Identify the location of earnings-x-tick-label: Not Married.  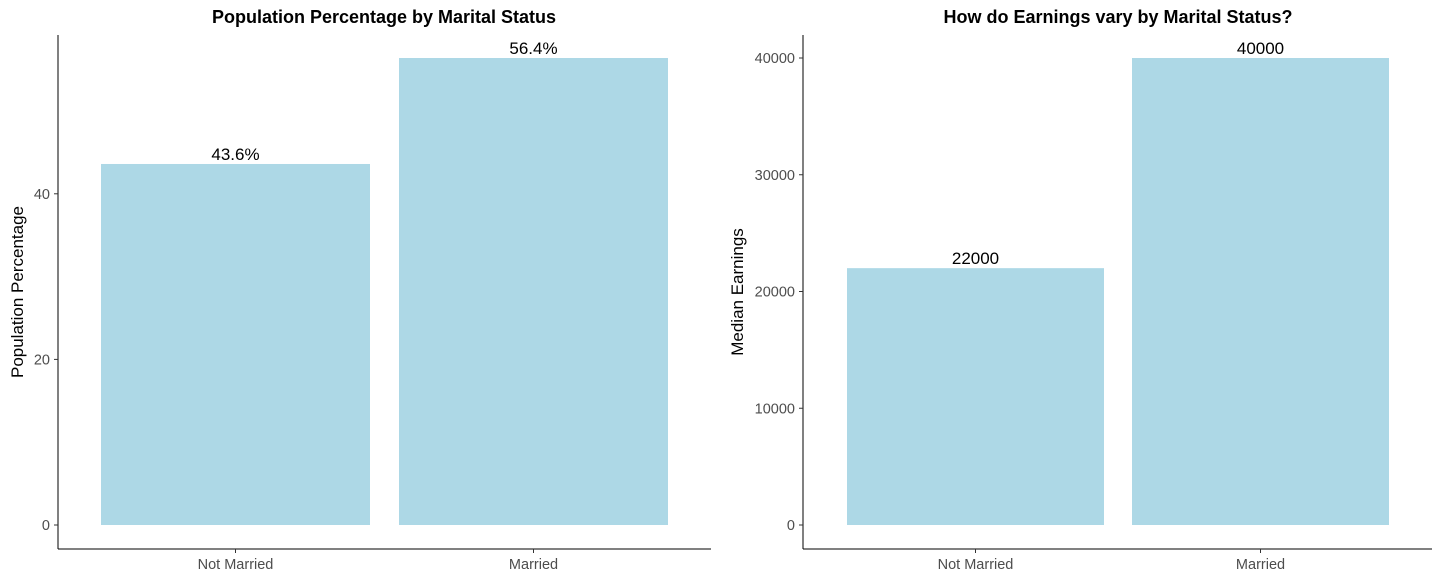
(976, 565).